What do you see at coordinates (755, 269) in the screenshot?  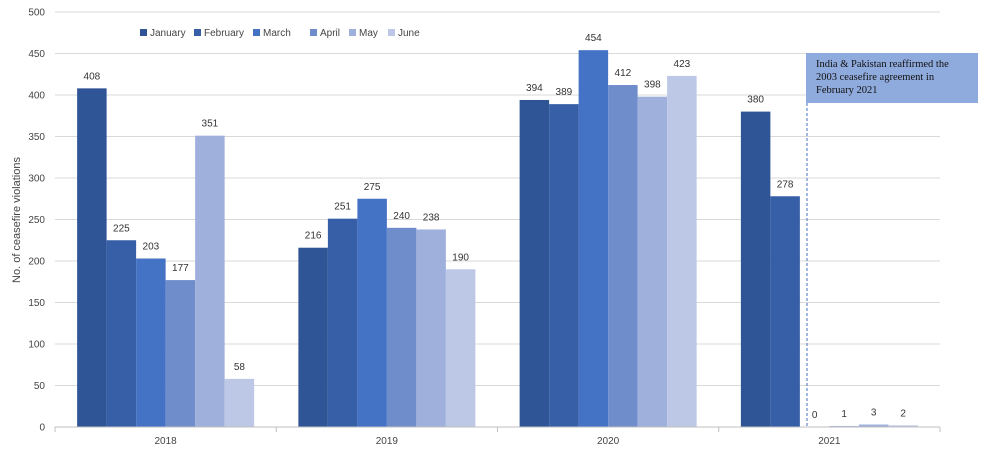 I see `bar-january-2021` at bounding box center [755, 269].